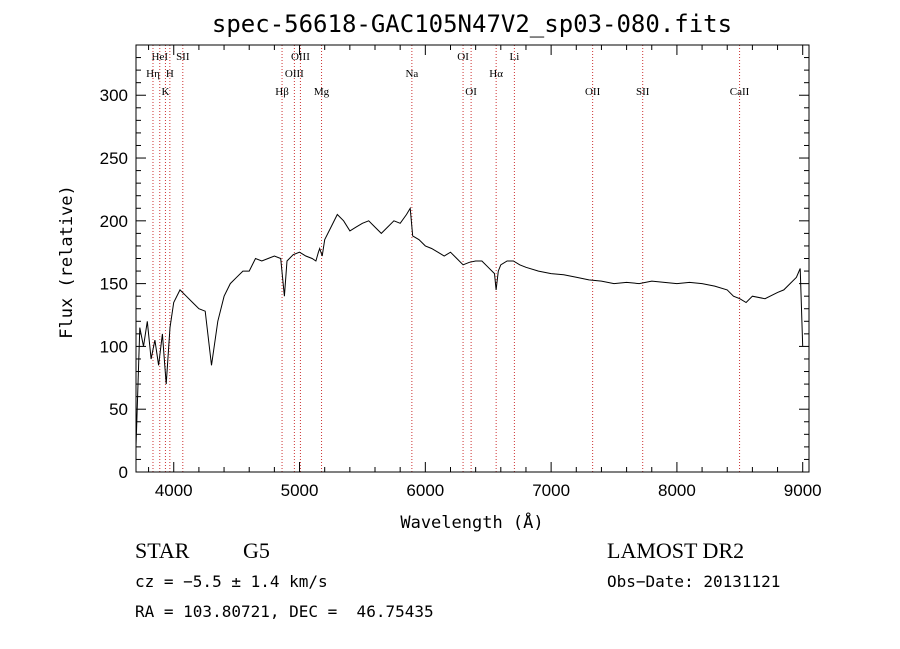 This screenshot has height=649, width=900. I want to click on line-label-0: HeI, so click(160, 57).